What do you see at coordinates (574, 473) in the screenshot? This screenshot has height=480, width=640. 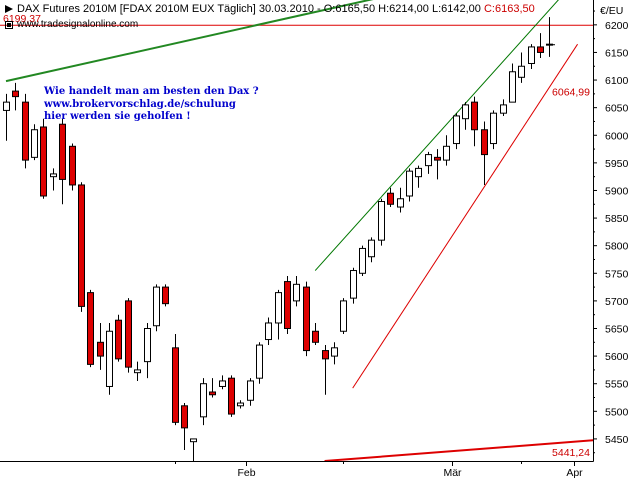 I see `x-tick-label: Apr` at bounding box center [574, 473].